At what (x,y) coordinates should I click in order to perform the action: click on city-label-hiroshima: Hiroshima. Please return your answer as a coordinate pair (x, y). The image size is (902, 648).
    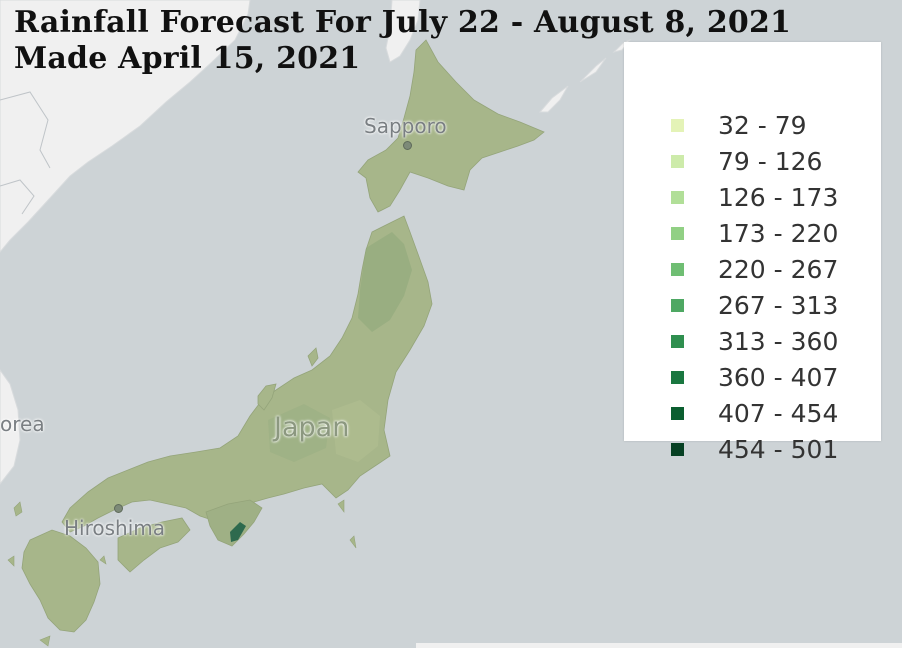
    Looking at the image, I should click on (115, 528).